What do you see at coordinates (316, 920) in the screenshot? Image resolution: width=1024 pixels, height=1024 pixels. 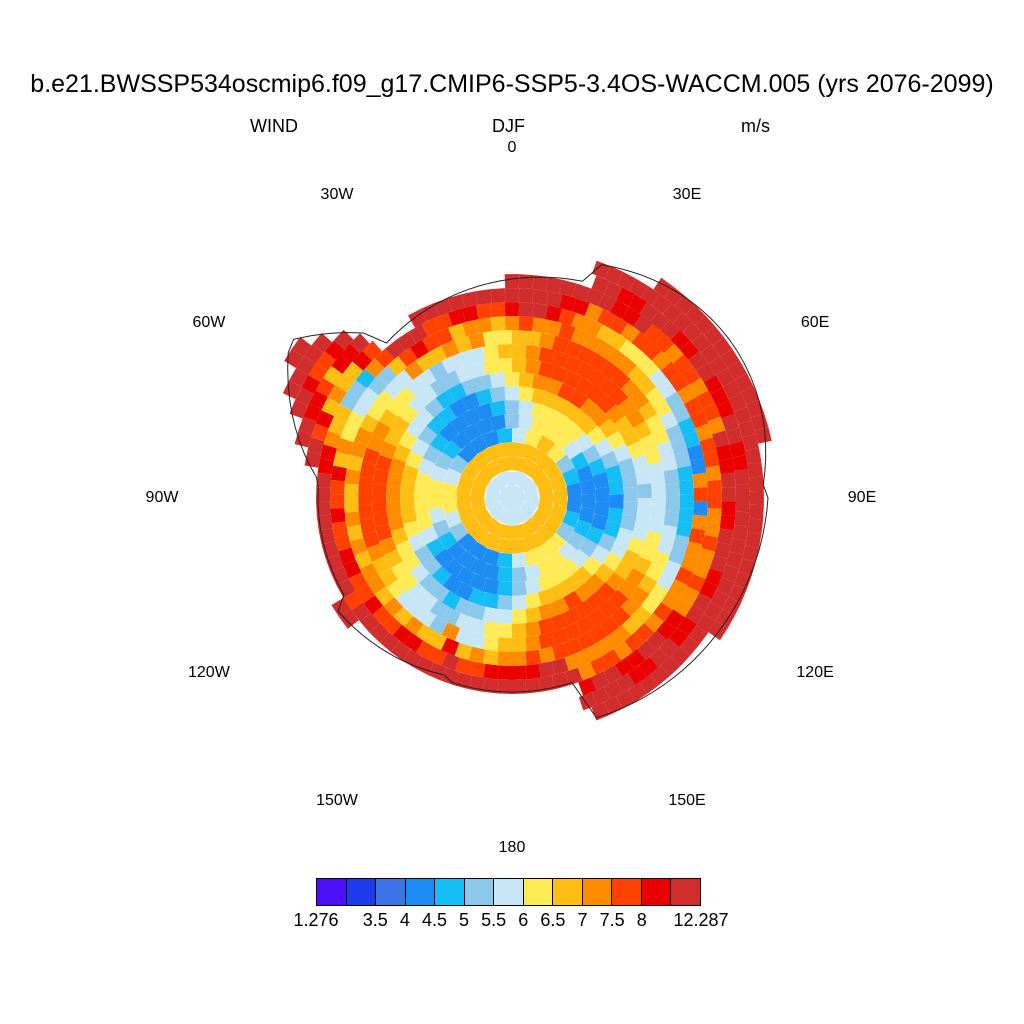 I see `colorbar-label: 1.276` at bounding box center [316, 920].